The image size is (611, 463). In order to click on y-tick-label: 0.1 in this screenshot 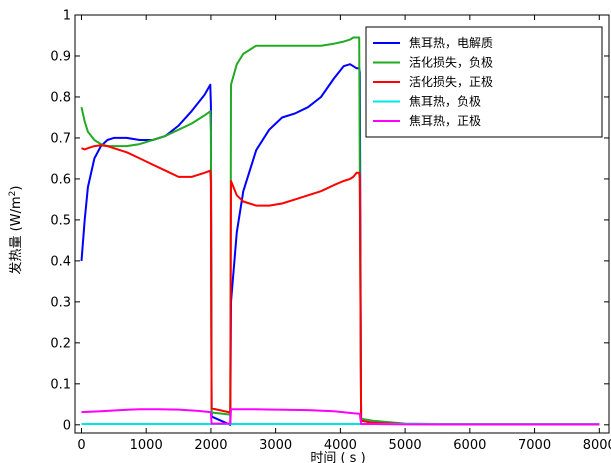, I will do `click(60, 384)`.